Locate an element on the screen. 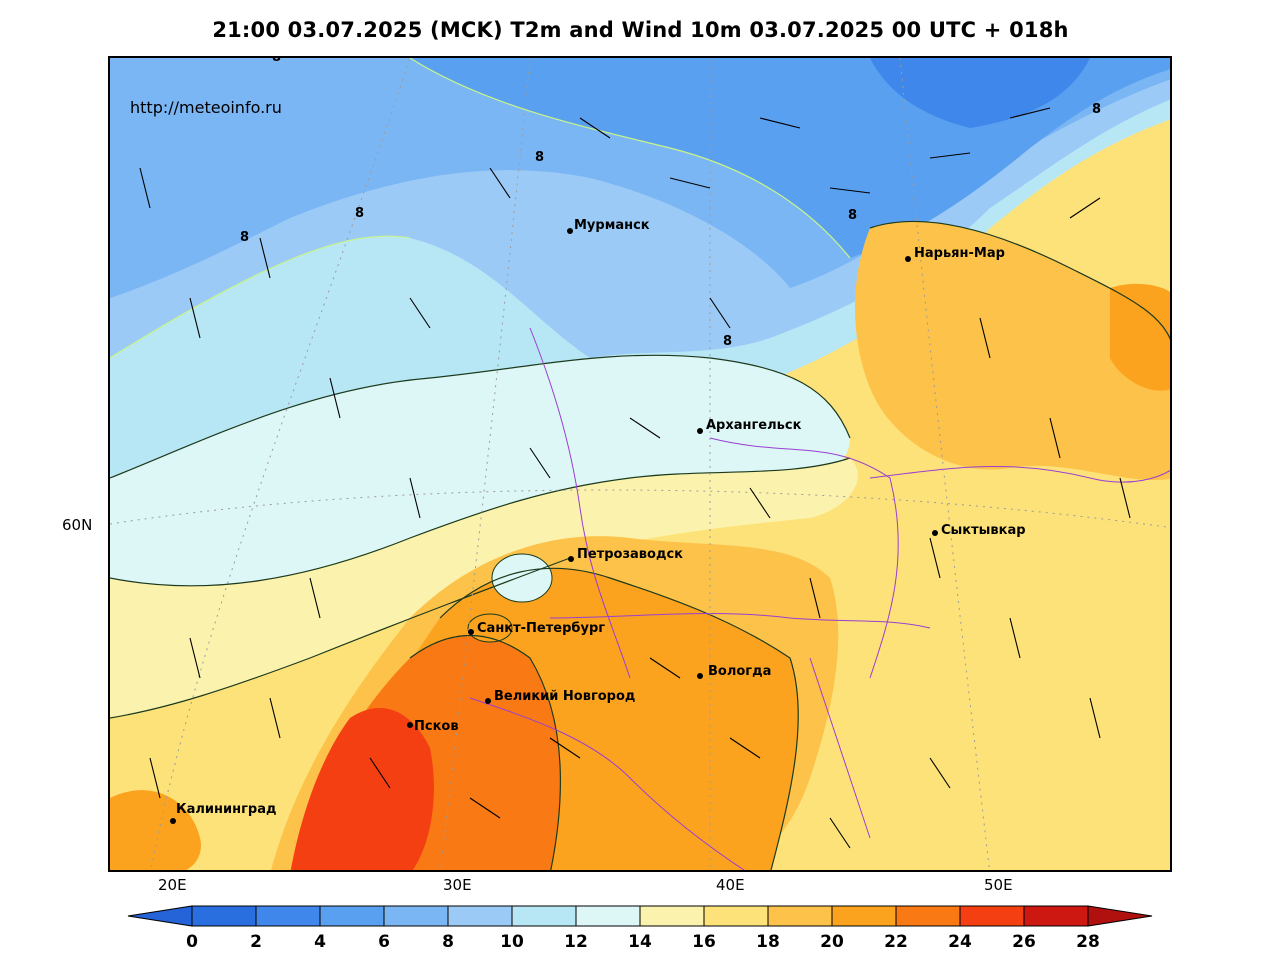 This screenshot has width=1281, height=963. city-marker-arkhangelsk is located at coordinates (700, 431).